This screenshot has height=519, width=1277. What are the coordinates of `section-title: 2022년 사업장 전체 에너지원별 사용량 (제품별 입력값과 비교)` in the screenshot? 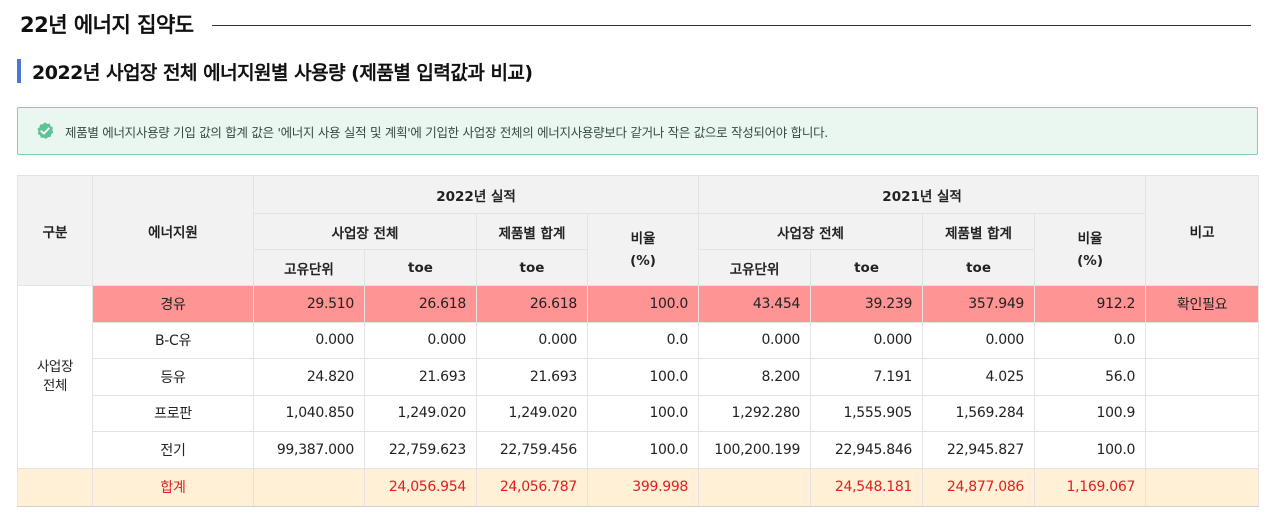 It's located at (282, 72).